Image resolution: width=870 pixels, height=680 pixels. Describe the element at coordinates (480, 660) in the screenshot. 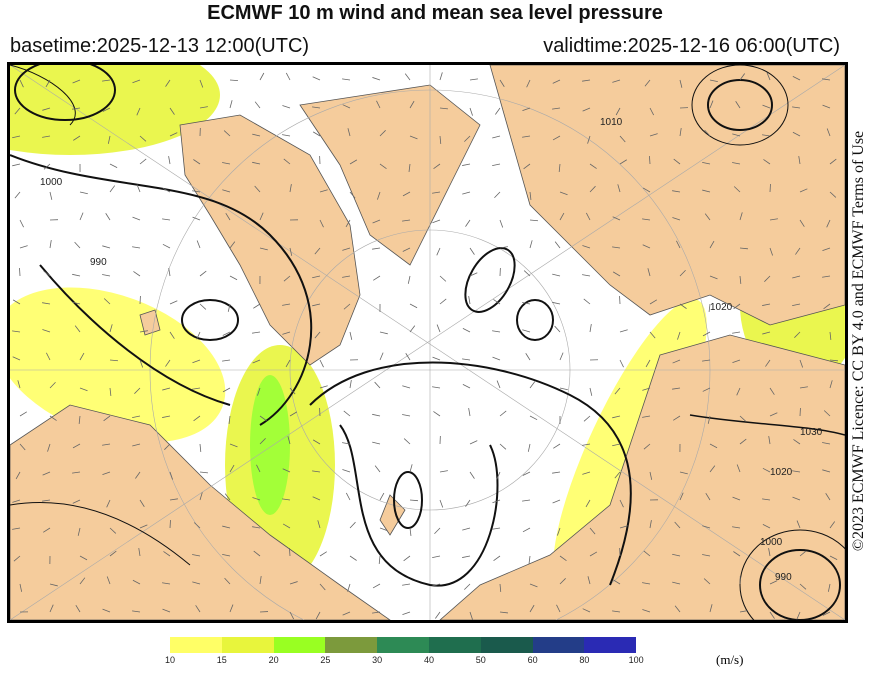

I see `colorbar-tick-label: 50` at that location.